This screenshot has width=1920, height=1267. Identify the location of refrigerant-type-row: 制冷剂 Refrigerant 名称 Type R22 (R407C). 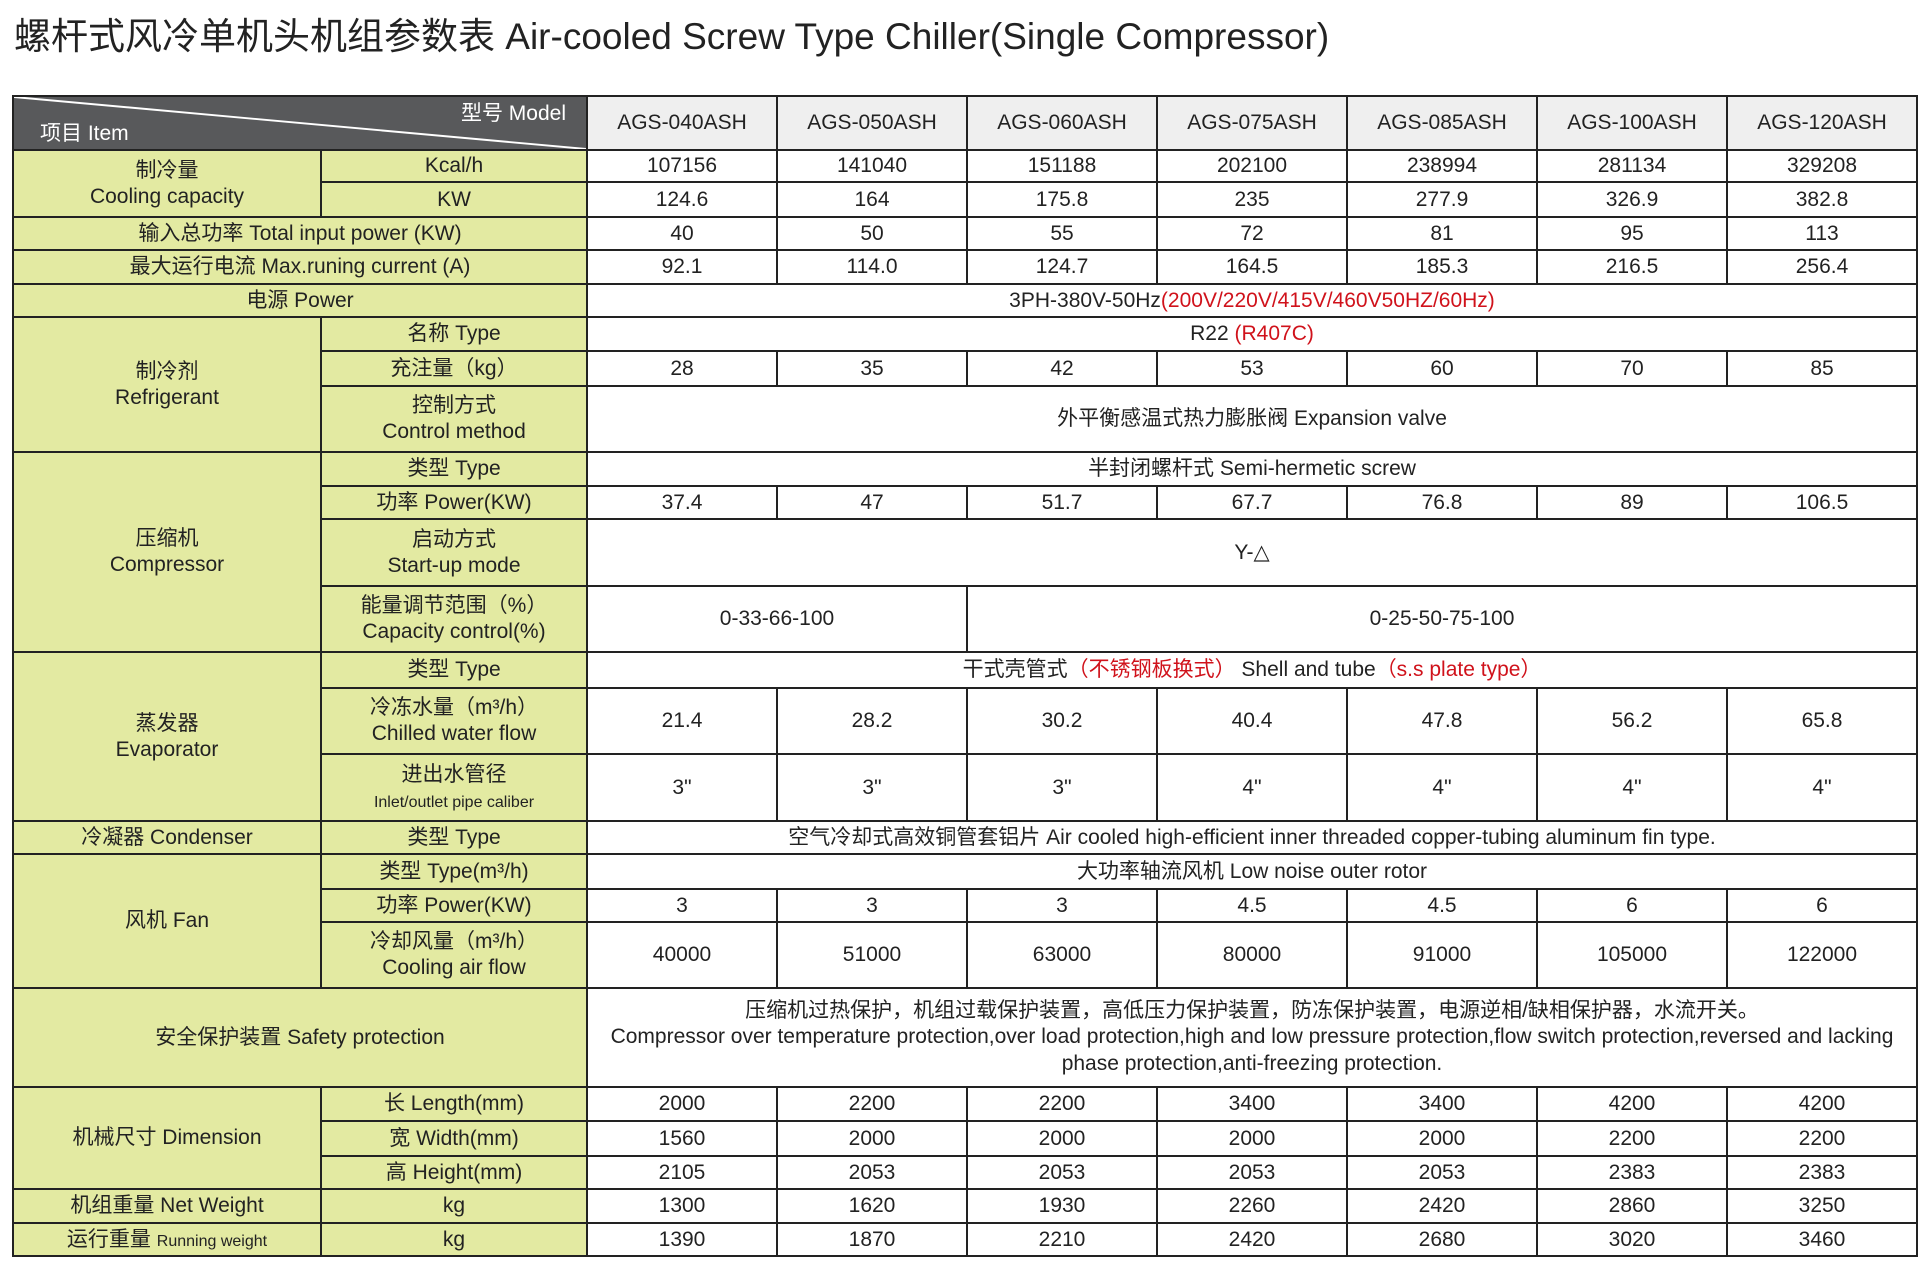
(965, 384).